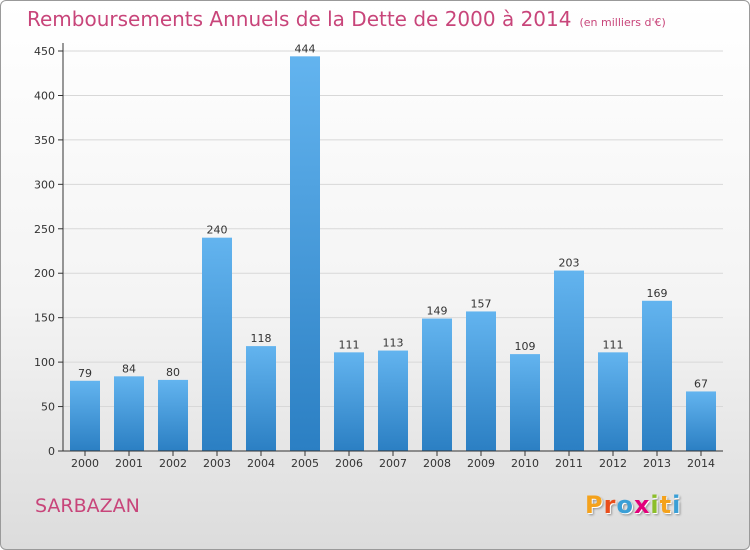 The width and height of the screenshot is (750, 550). What do you see at coordinates (217, 230) in the screenshot?
I see `data-label: 240` at bounding box center [217, 230].